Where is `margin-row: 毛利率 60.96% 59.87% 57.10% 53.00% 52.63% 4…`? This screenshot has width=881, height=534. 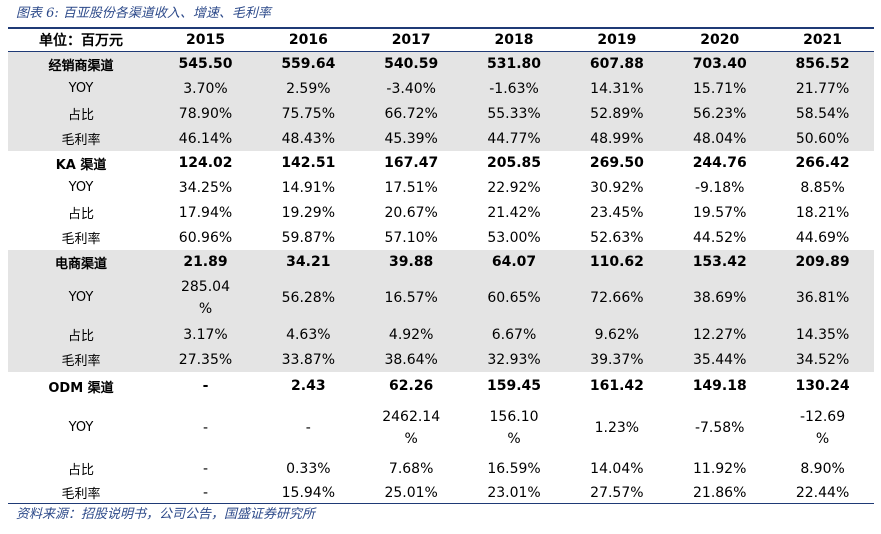
margin-row: 毛利率 60.96% 59.87% 57.10% 53.00% 52.63% 4… is located at coordinates (441, 237).